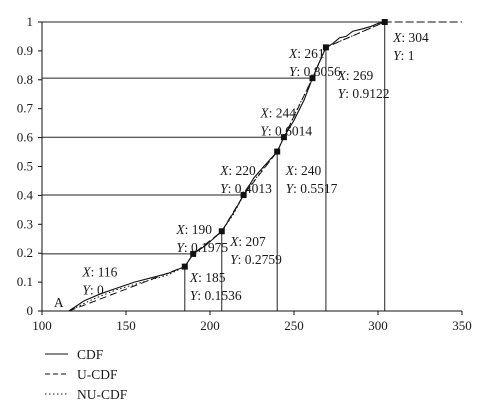 The height and width of the screenshot is (417, 500). What do you see at coordinates (294, 325) in the screenshot?
I see `x-tick-label: 250` at bounding box center [294, 325].